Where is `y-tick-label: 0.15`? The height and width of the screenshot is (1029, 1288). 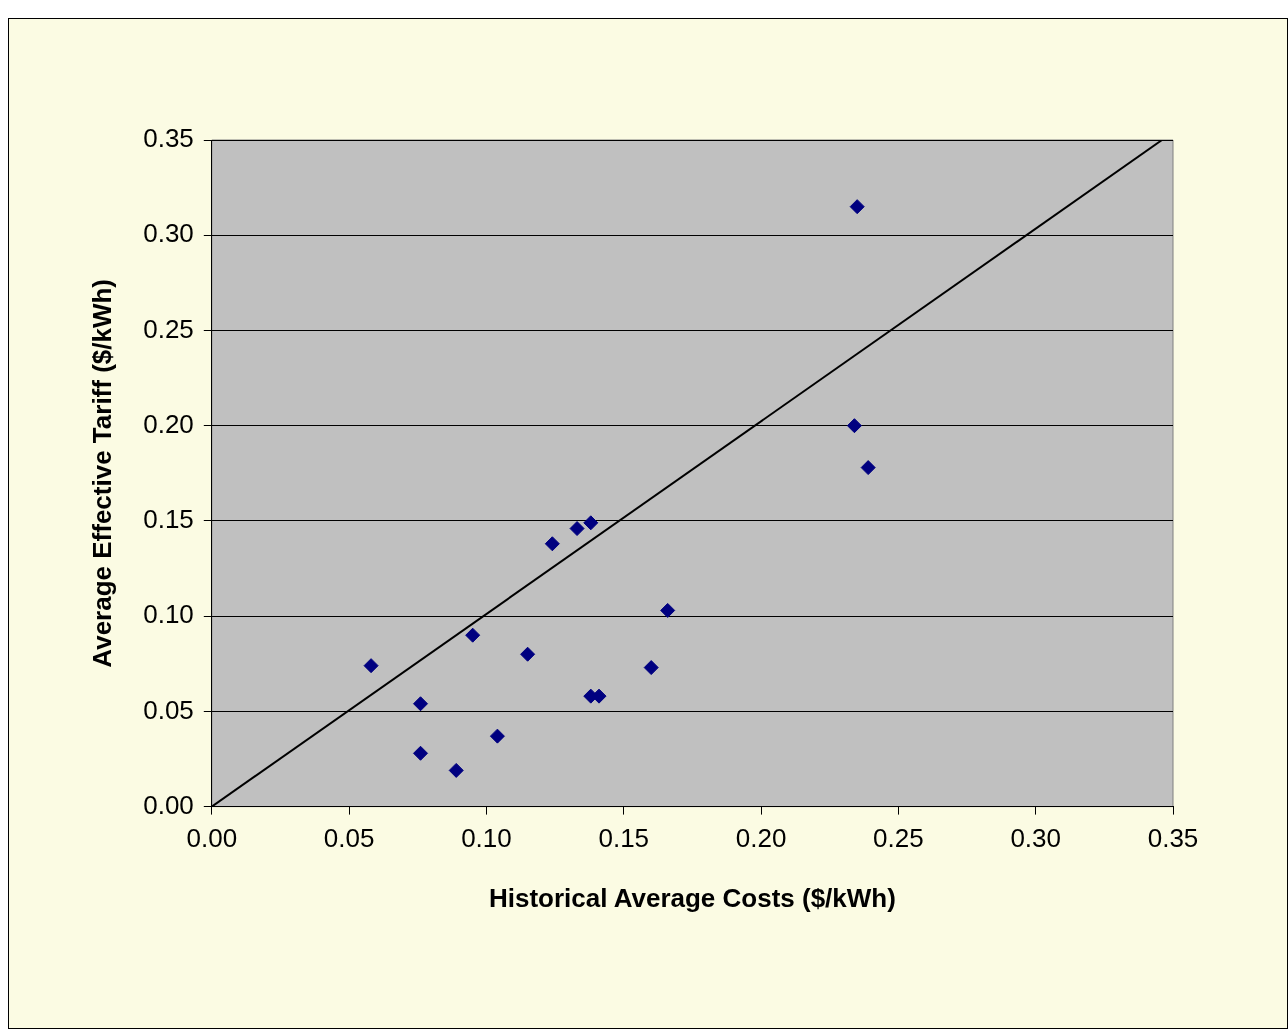 y-tick-label: 0.15 is located at coordinates (168, 519).